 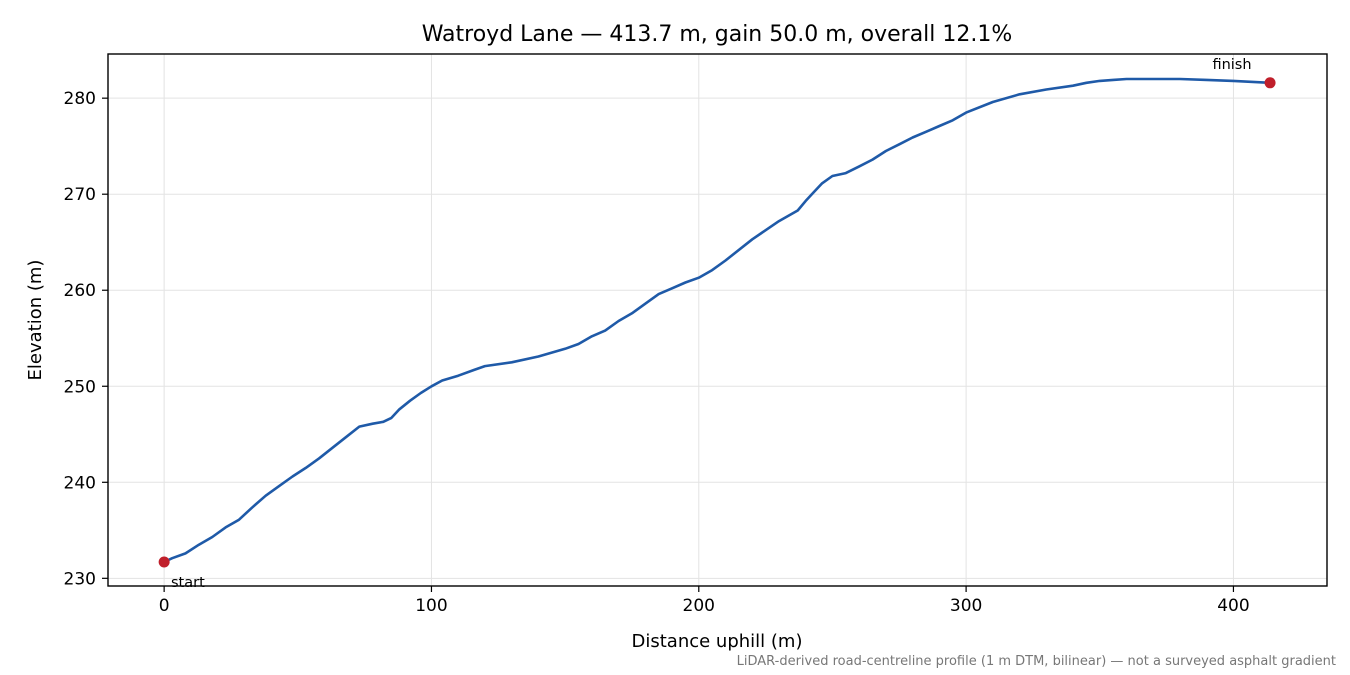 What do you see at coordinates (80, 195) in the screenshot?
I see `y-tick-label: 270` at bounding box center [80, 195].